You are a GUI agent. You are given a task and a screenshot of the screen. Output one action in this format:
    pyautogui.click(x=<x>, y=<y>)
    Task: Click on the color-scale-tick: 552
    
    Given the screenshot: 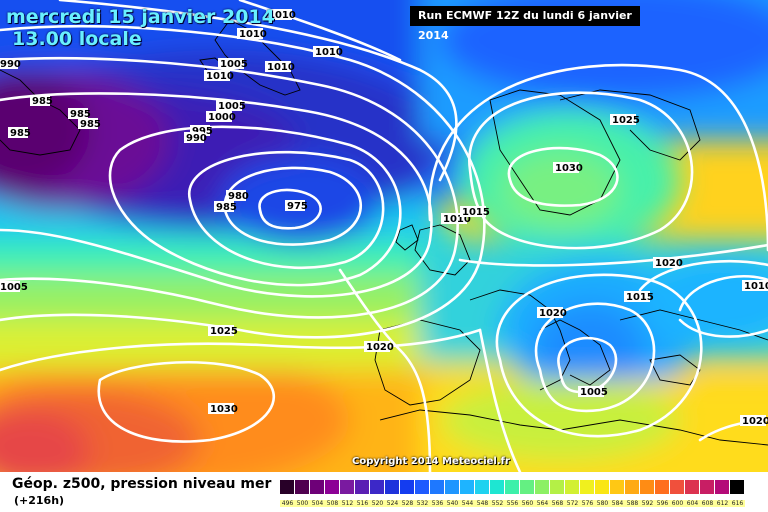 What is the action you would take?
    pyautogui.click(x=497, y=503)
    